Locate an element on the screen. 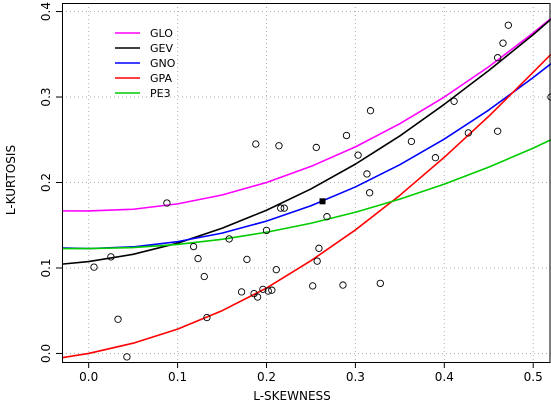 The height and width of the screenshot is (407, 551). y-axis-label: L-KURTOSIS is located at coordinates (11, 180).